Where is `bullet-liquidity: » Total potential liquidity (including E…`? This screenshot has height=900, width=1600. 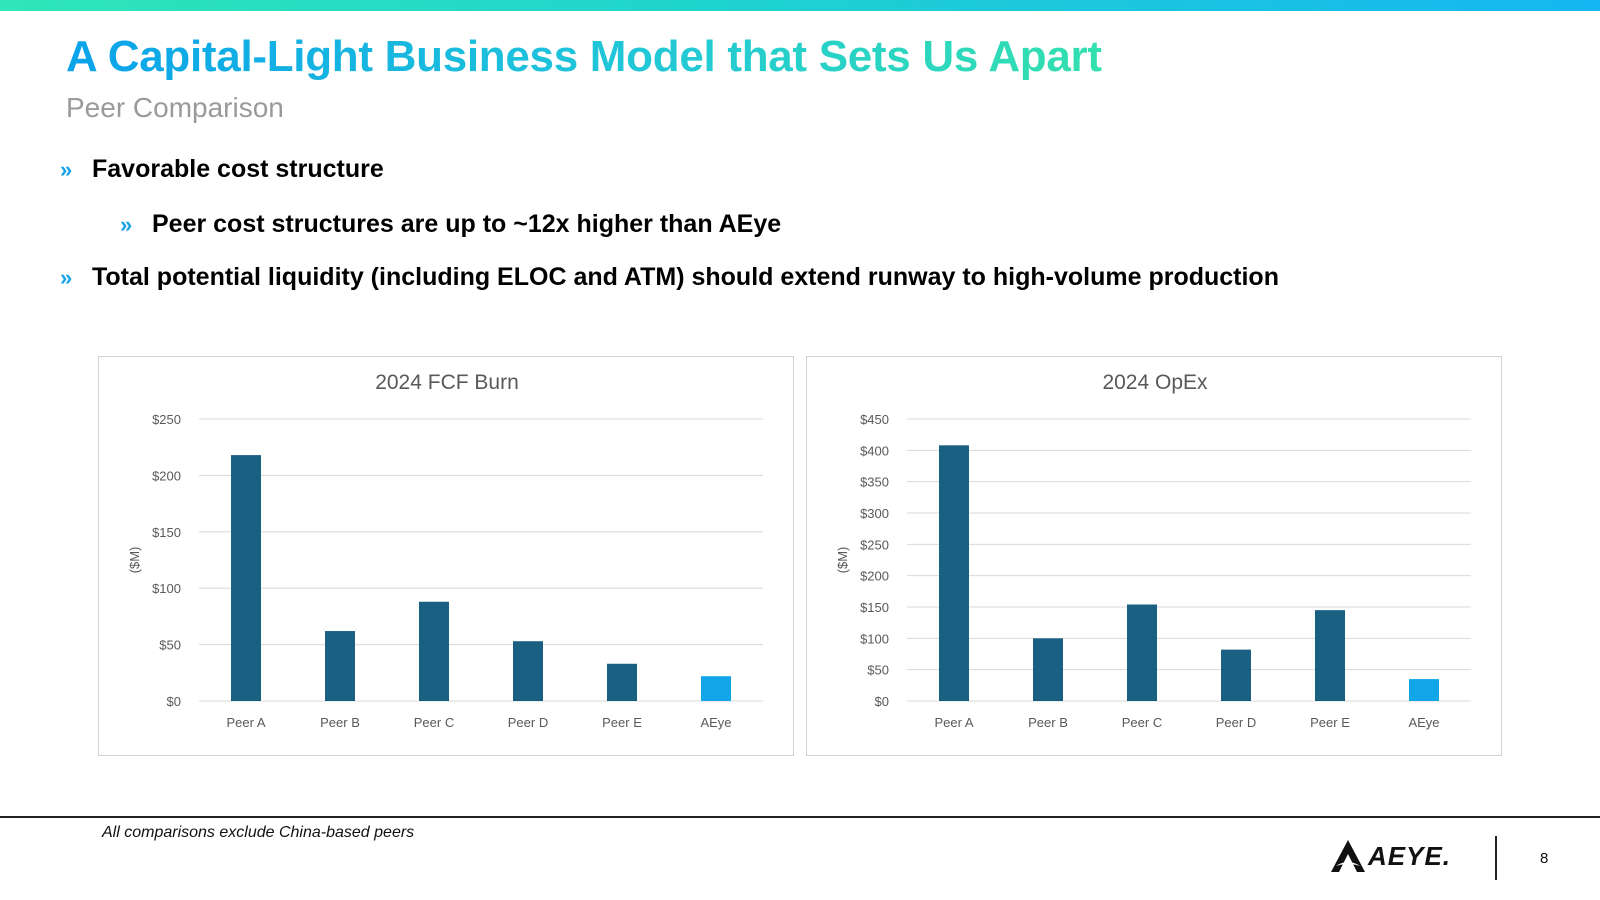 bullet-liquidity: » Total potential liquidity (including E… is located at coordinates (669, 277).